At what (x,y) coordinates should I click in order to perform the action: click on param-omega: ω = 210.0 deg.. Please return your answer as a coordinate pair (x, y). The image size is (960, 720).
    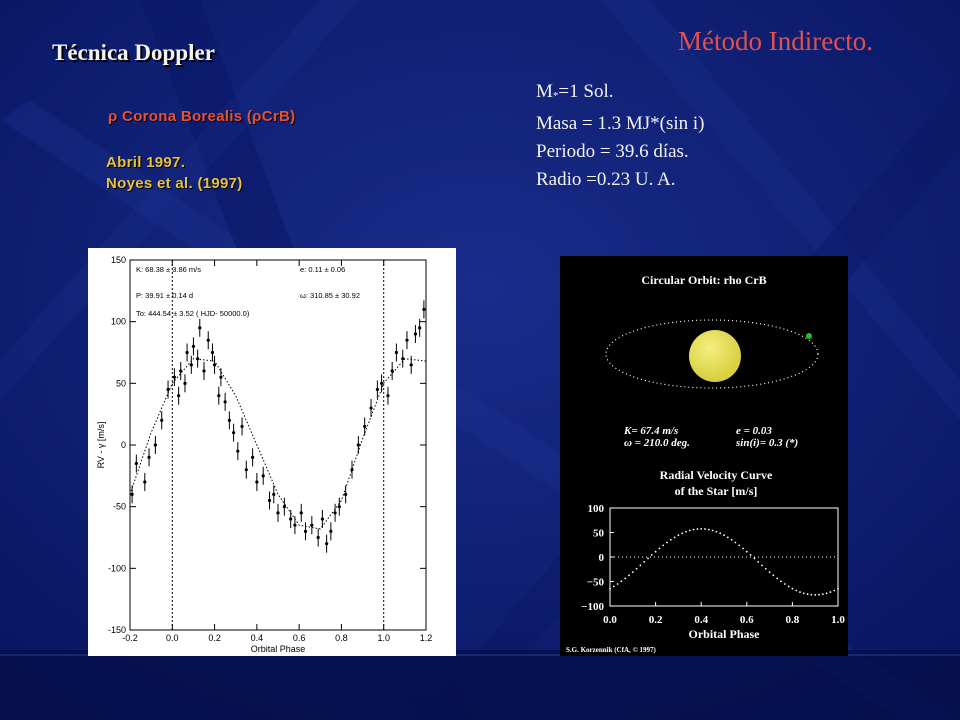
    Looking at the image, I should click on (657, 443).